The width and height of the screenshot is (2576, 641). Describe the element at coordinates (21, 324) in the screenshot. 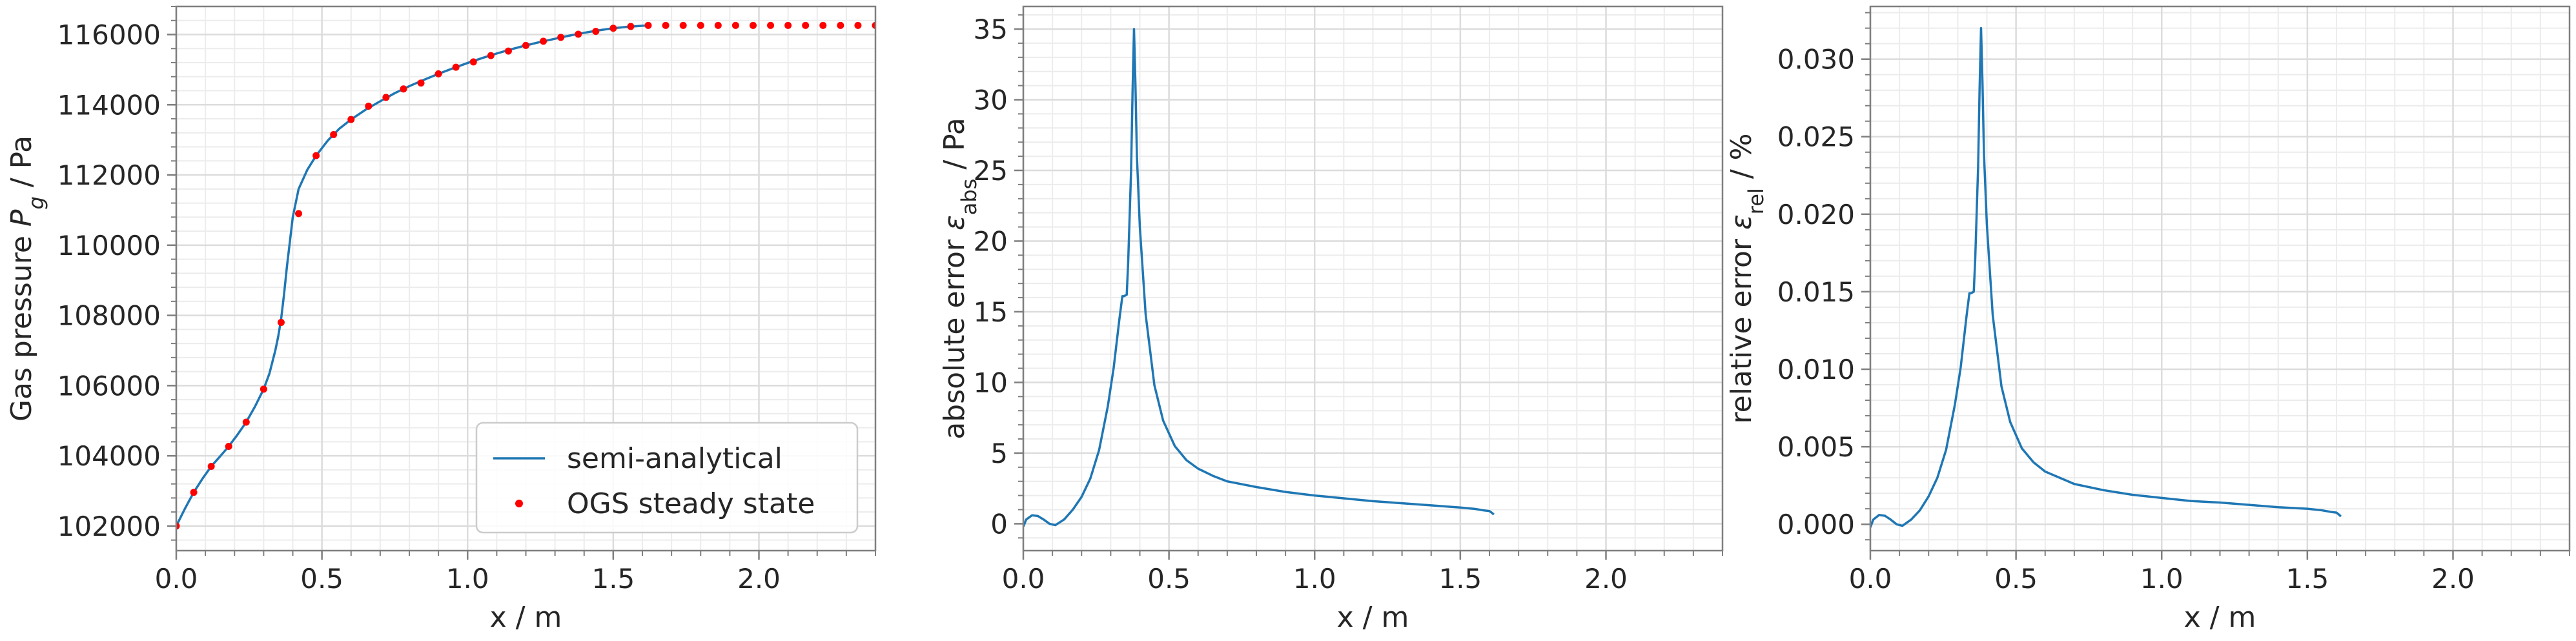

I see `y-label-text: Gas pressure` at that location.